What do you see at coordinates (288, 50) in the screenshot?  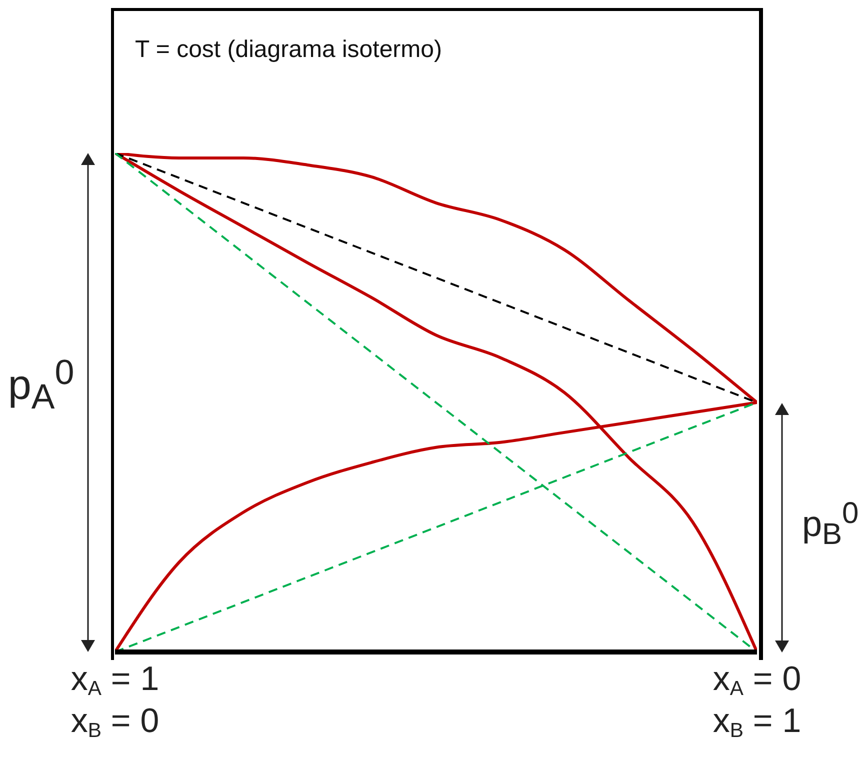 I see `chart-title: T = cost (diagrama isotermo)` at bounding box center [288, 50].